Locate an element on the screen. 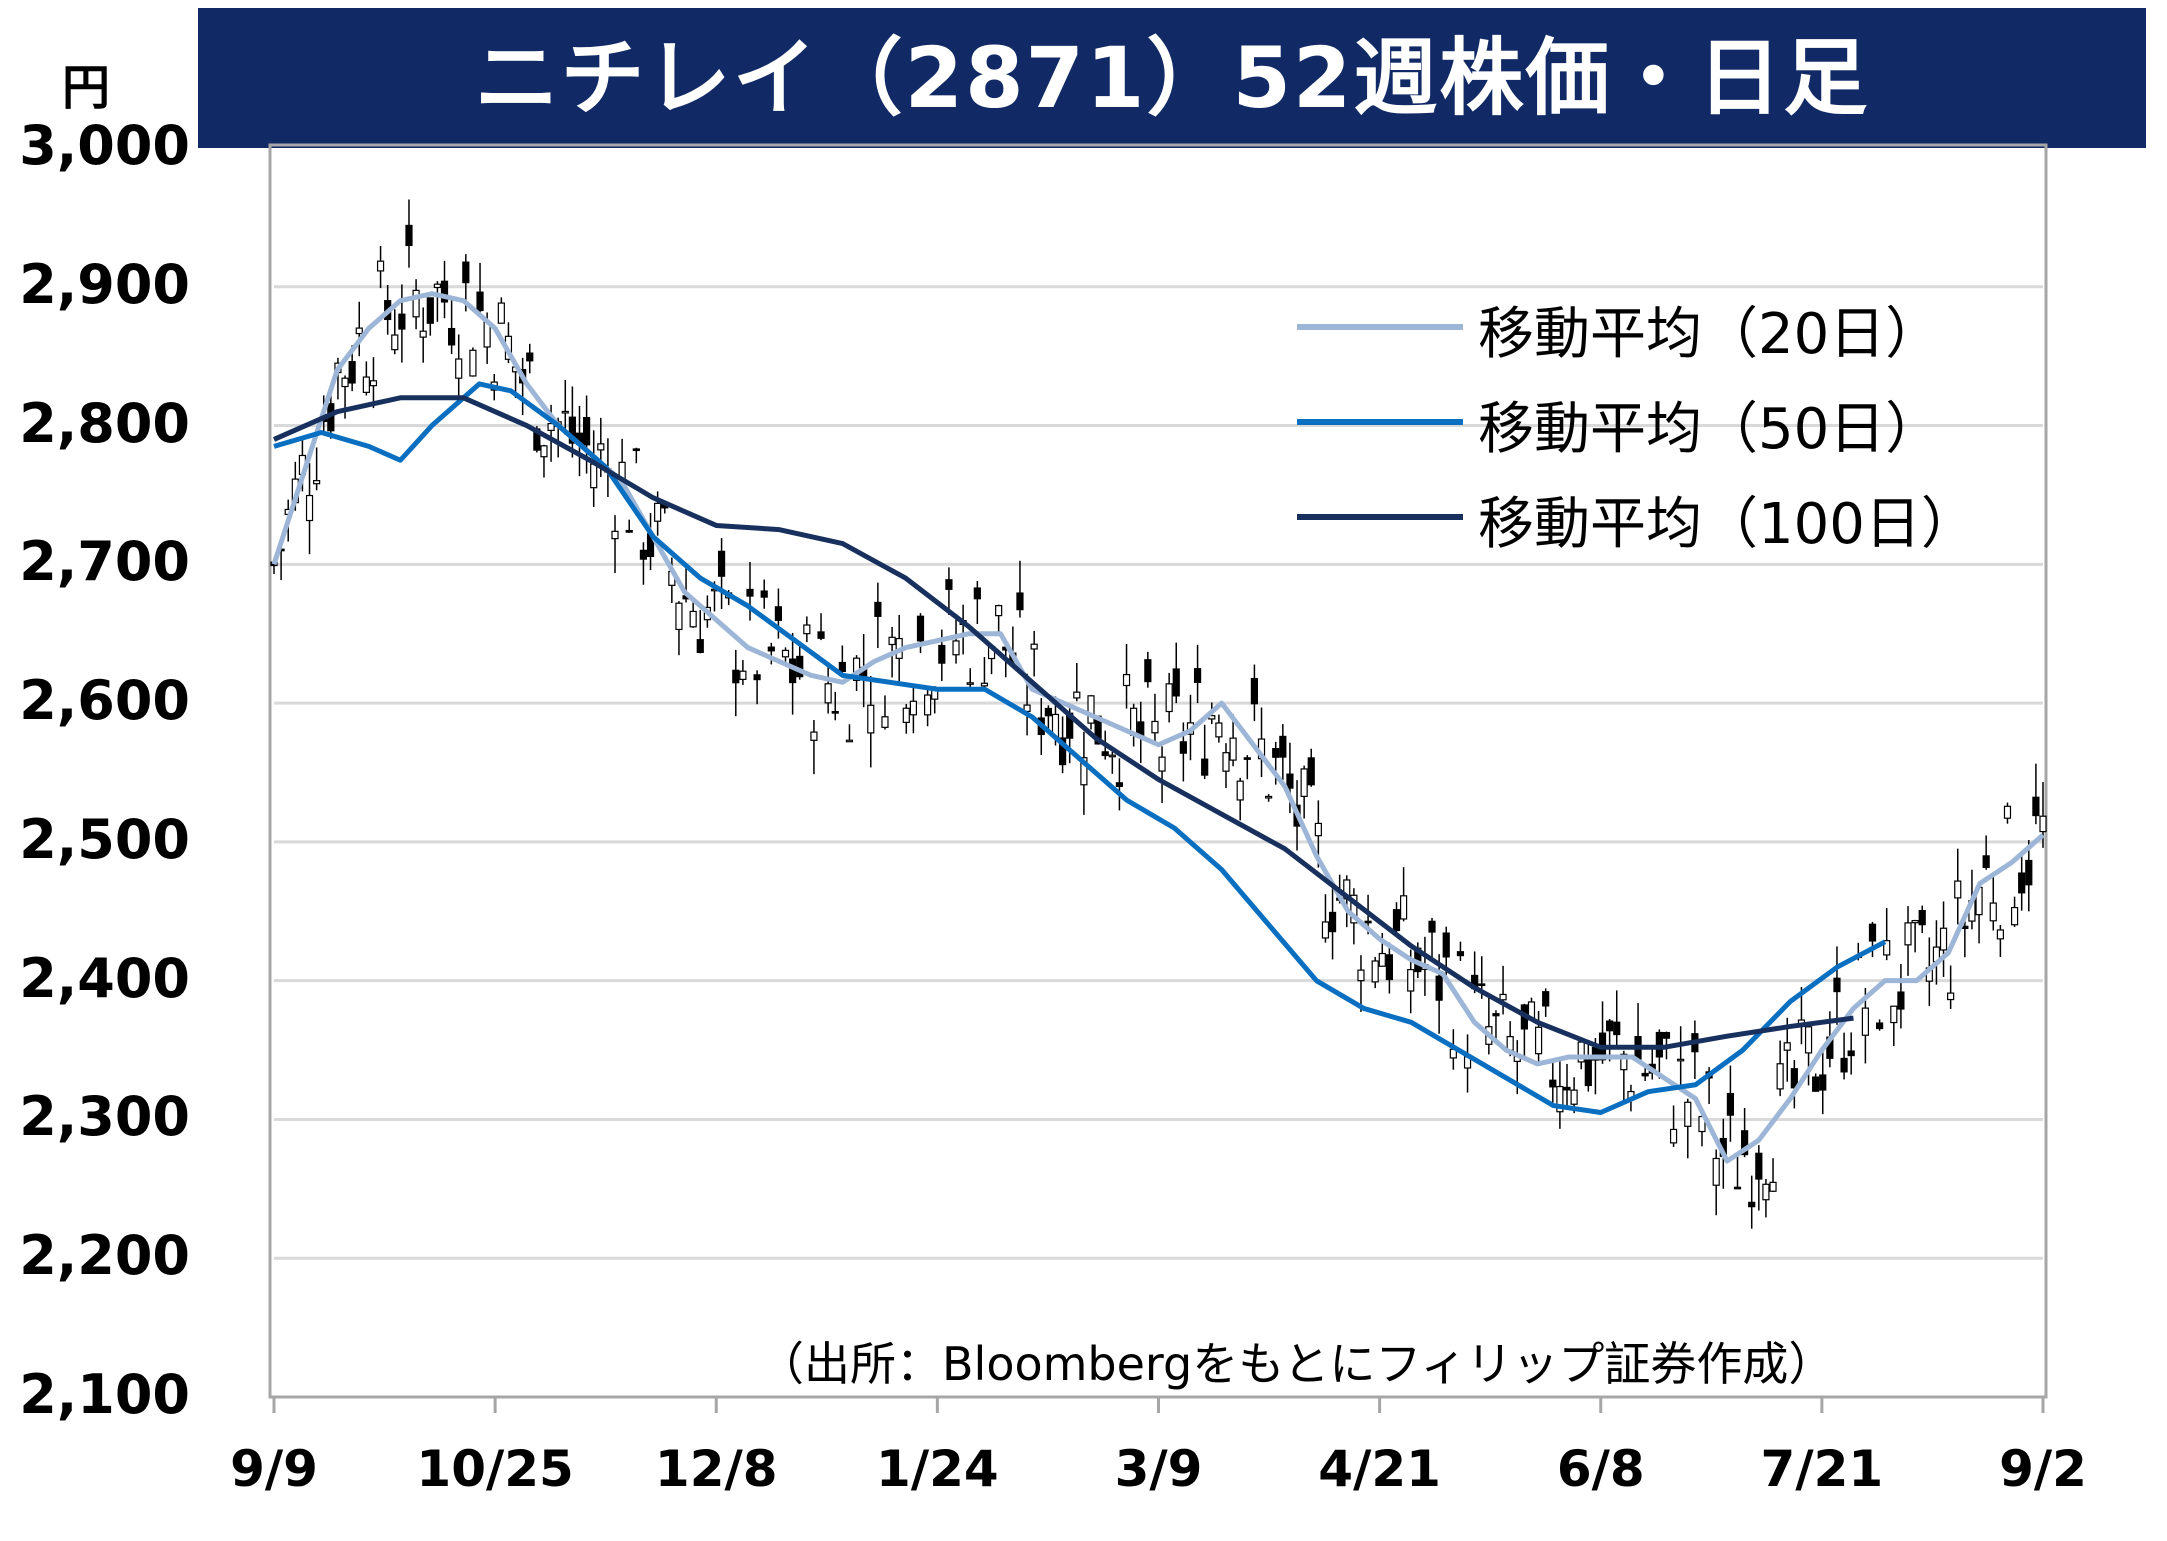  y-tick-label: 2,100 is located at coordinates (104, 1394).